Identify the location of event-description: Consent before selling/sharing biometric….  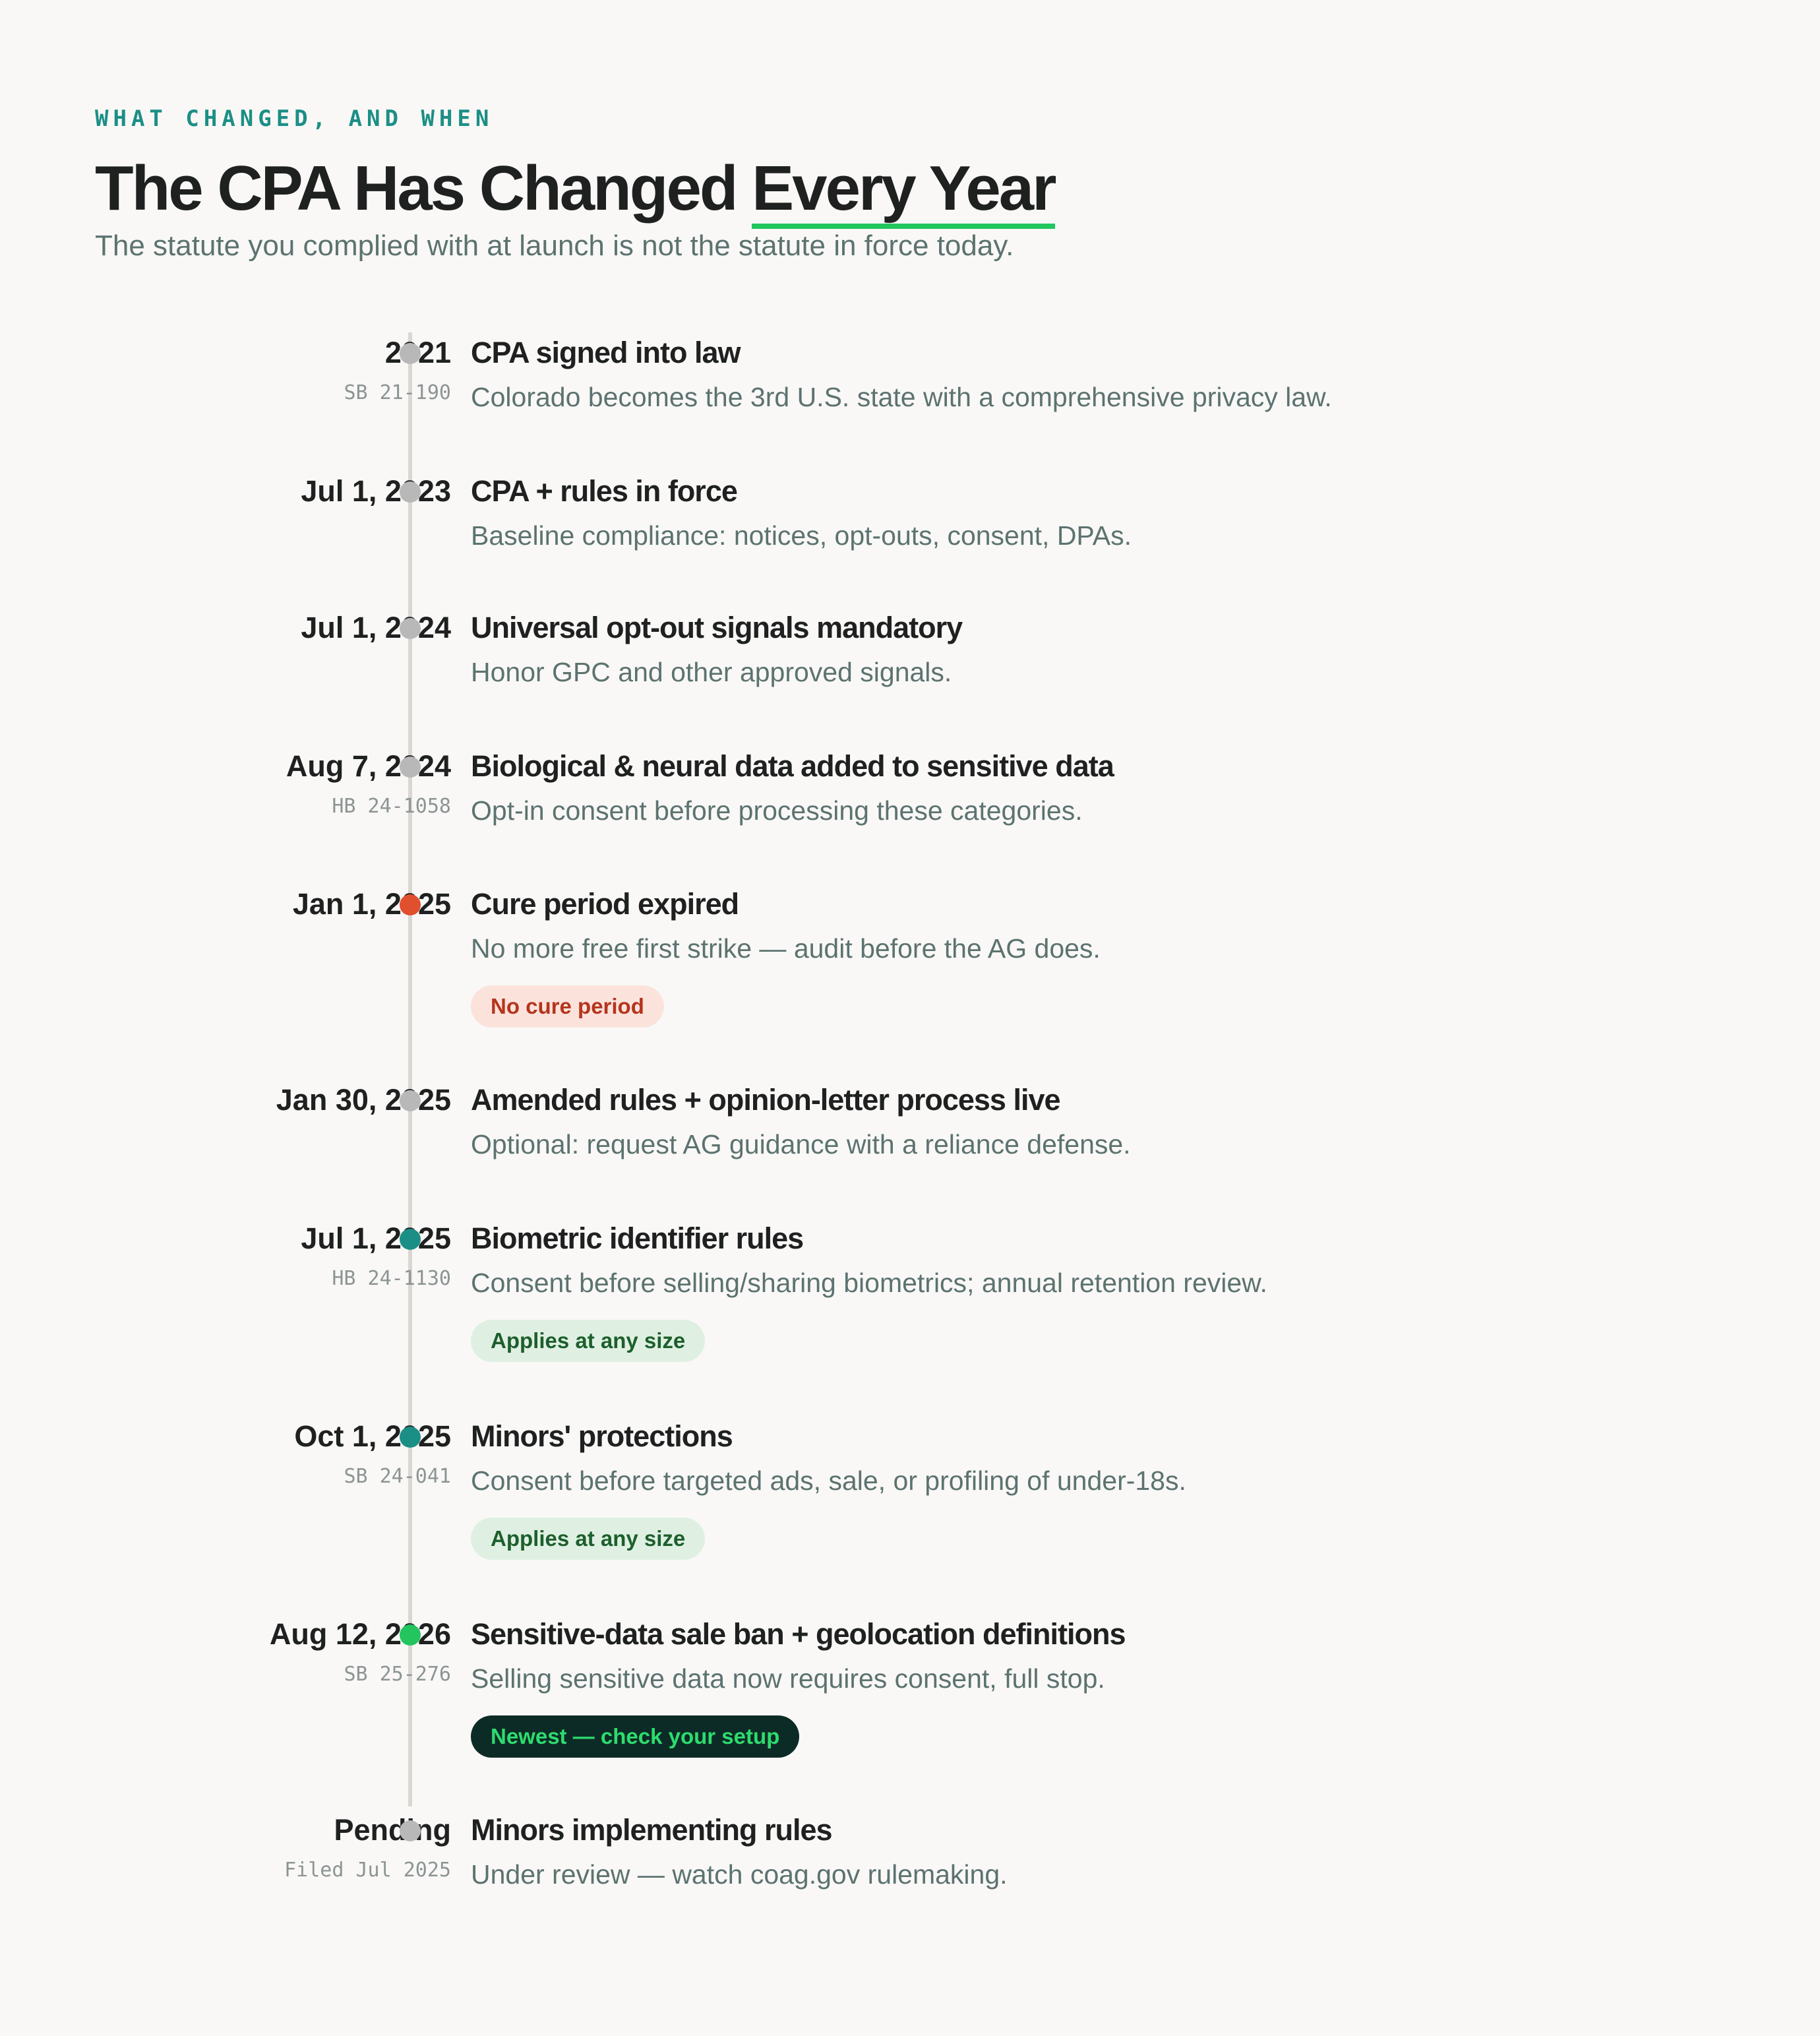
(869, 1283).